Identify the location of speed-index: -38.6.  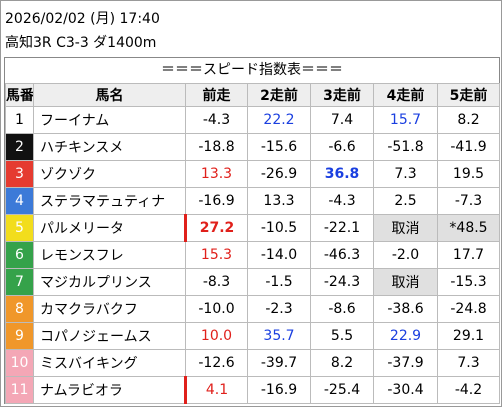
(405, 309).